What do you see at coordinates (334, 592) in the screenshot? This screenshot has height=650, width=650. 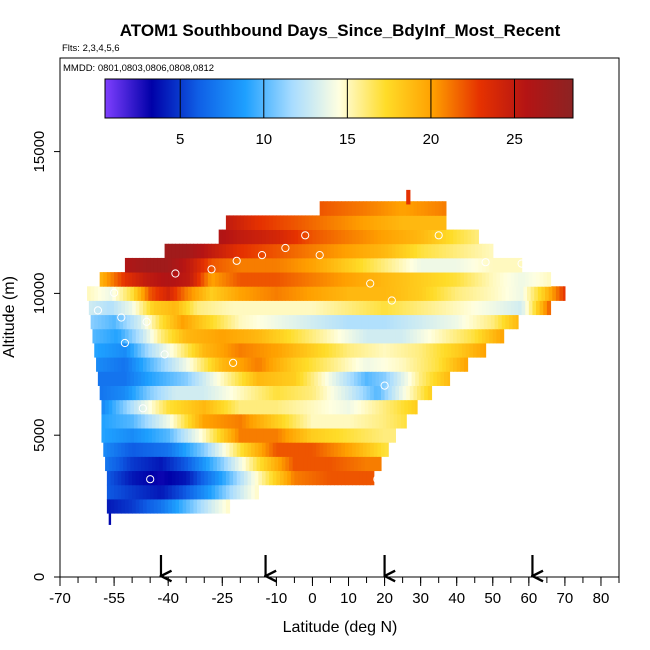 I see `x-axis: -70 -55 -40 -25 -10 0 10 20 30 40 50 60 70 80` at bounding box center [334, 592].